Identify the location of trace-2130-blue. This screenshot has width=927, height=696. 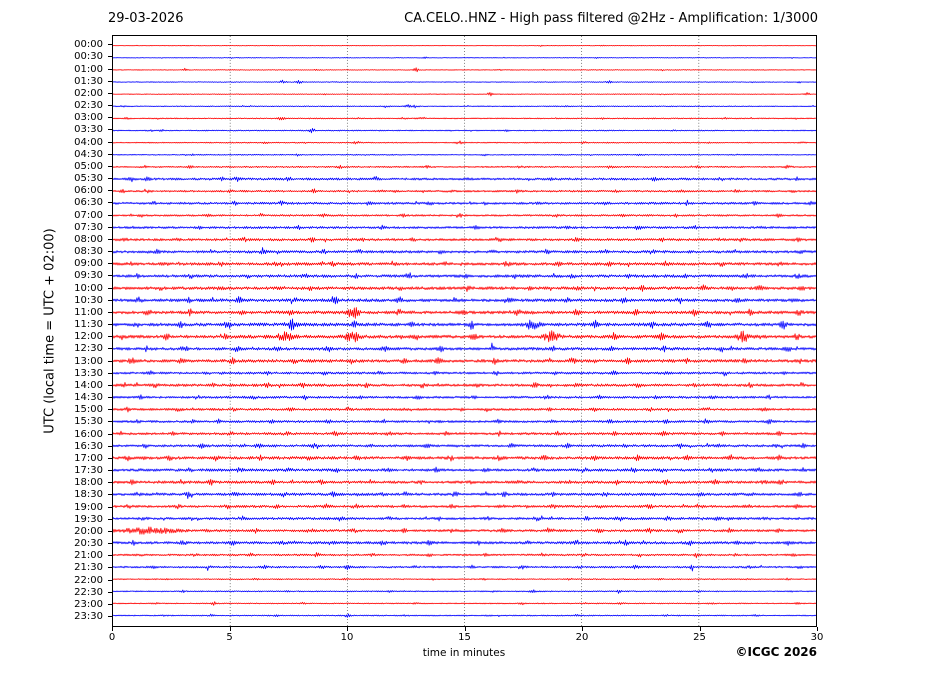
(464, 568).